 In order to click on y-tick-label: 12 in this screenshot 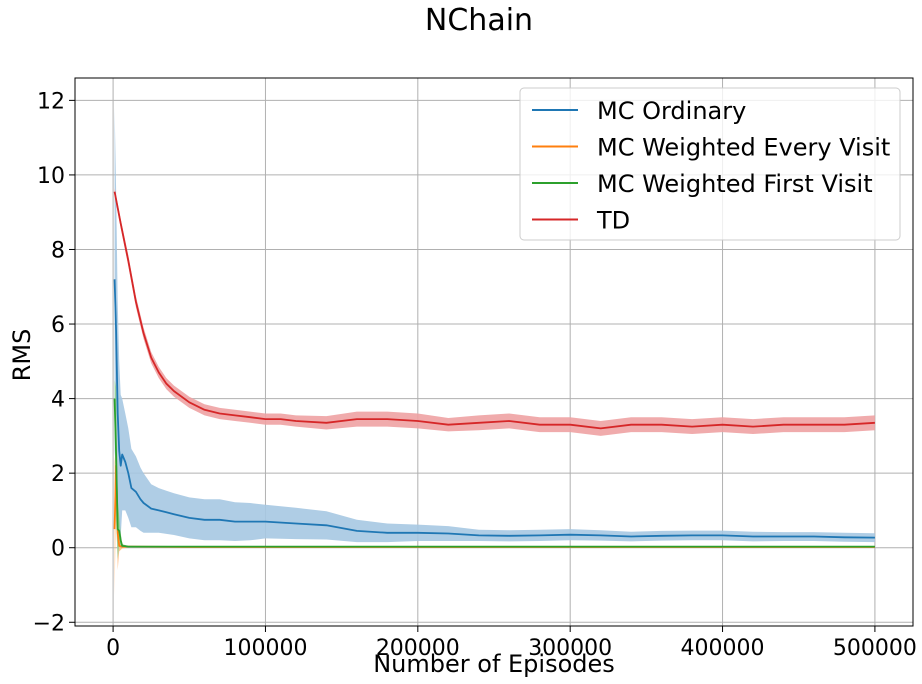, I will do `click(51, 101)`.